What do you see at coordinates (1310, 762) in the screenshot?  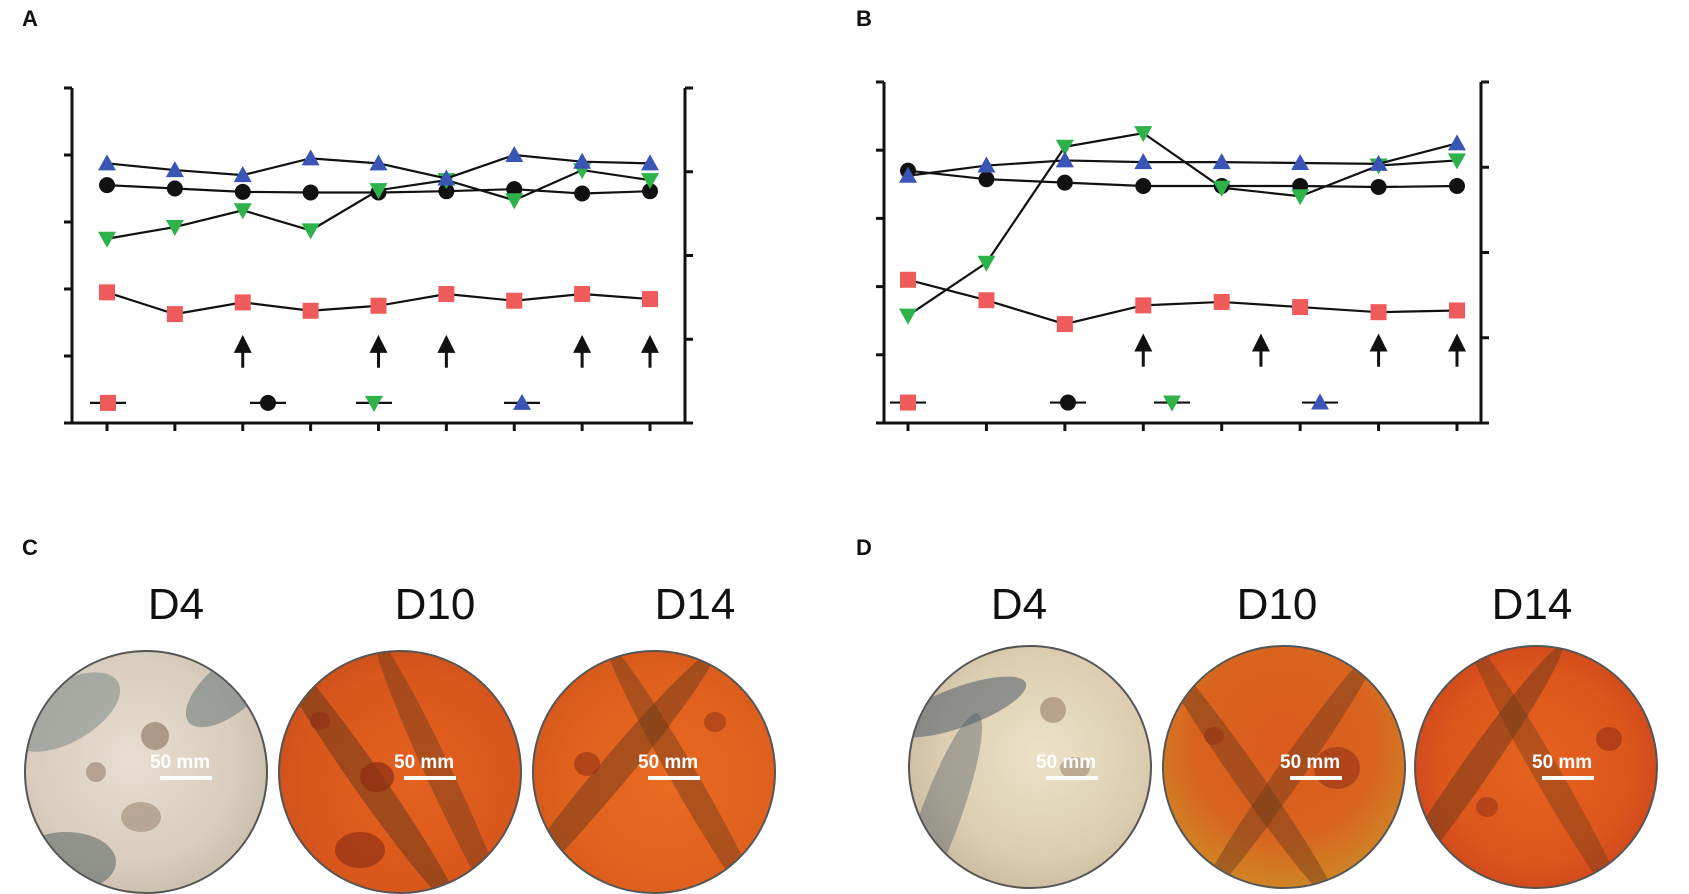 I see `scale-label-d-d10: 50 mm` at bounding box center [1310, 762].